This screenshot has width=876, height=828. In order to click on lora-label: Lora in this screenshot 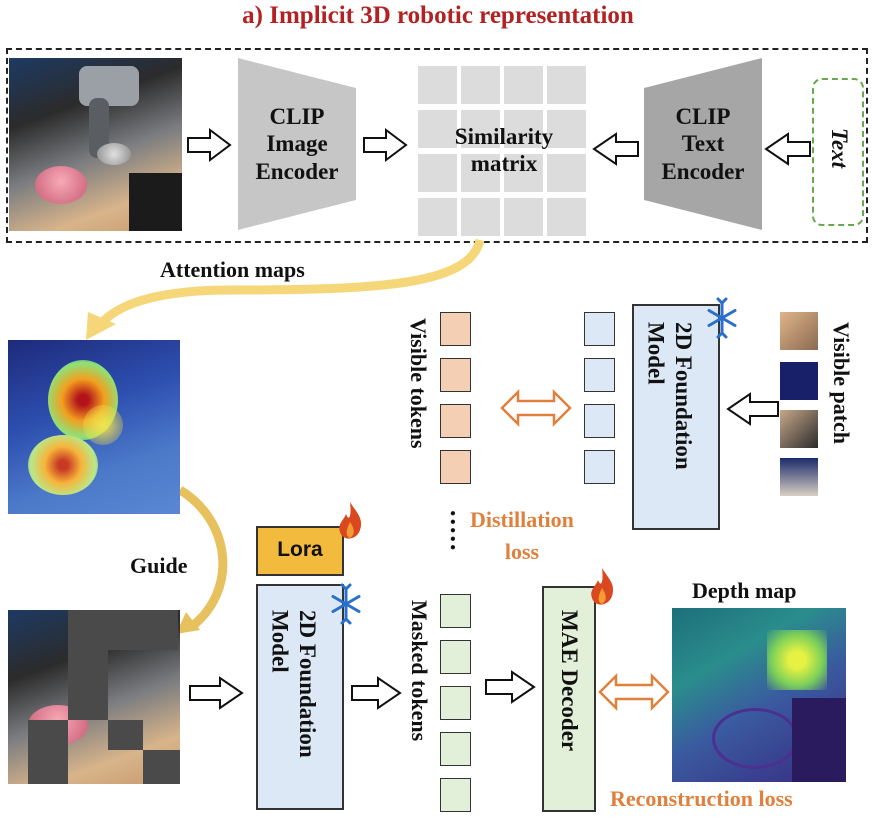, I will do `click(300, 549)`.